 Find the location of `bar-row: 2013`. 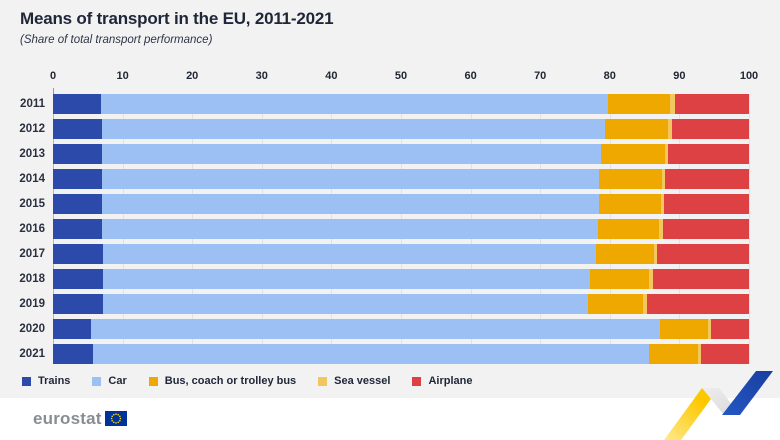

bar-row: 2013 is located at coordinates (384, 154).